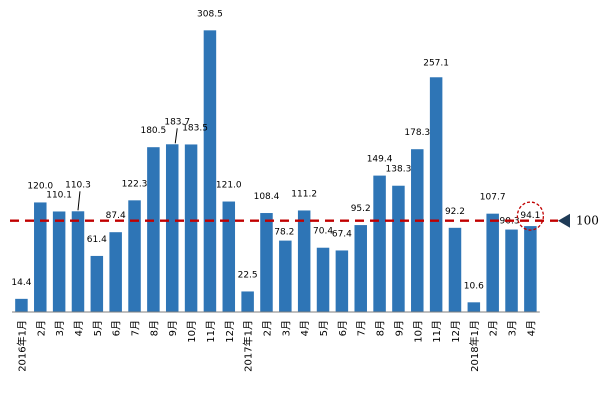  I want to click on value-label-10: 183.5, so click(195, 128).